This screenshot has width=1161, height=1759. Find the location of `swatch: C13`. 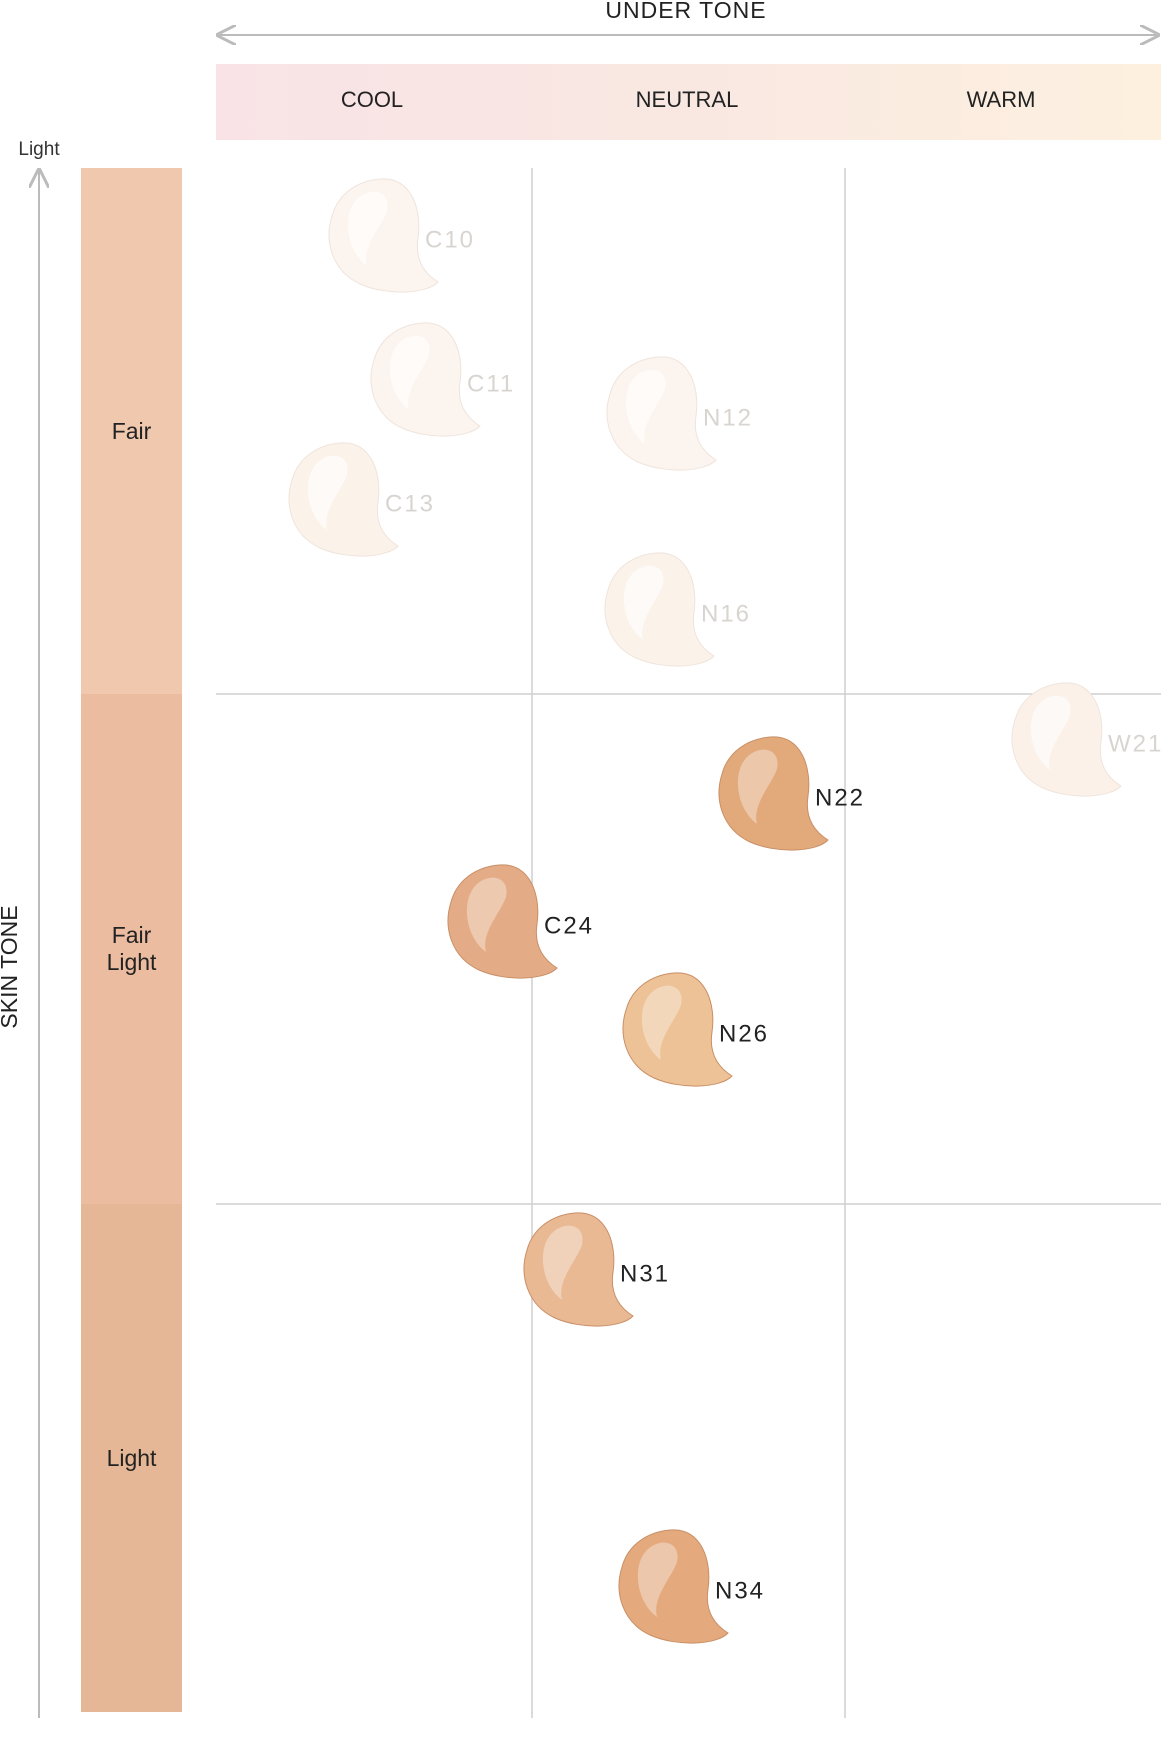

swatch: C13 is located at coordinates (361, 499).